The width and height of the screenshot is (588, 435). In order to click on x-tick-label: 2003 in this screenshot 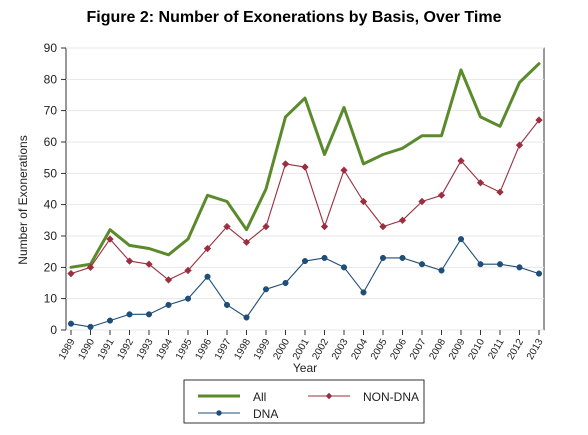, I will do `click(340, 349)`.